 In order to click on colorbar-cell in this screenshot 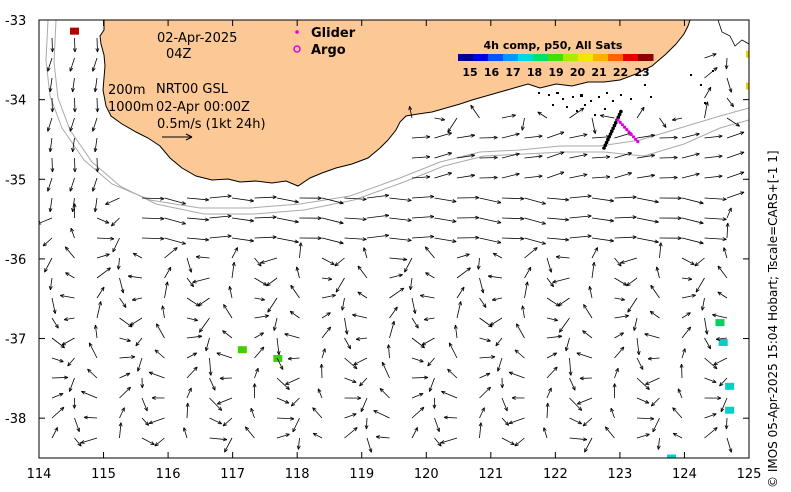, I will do `click(601, 57)`.